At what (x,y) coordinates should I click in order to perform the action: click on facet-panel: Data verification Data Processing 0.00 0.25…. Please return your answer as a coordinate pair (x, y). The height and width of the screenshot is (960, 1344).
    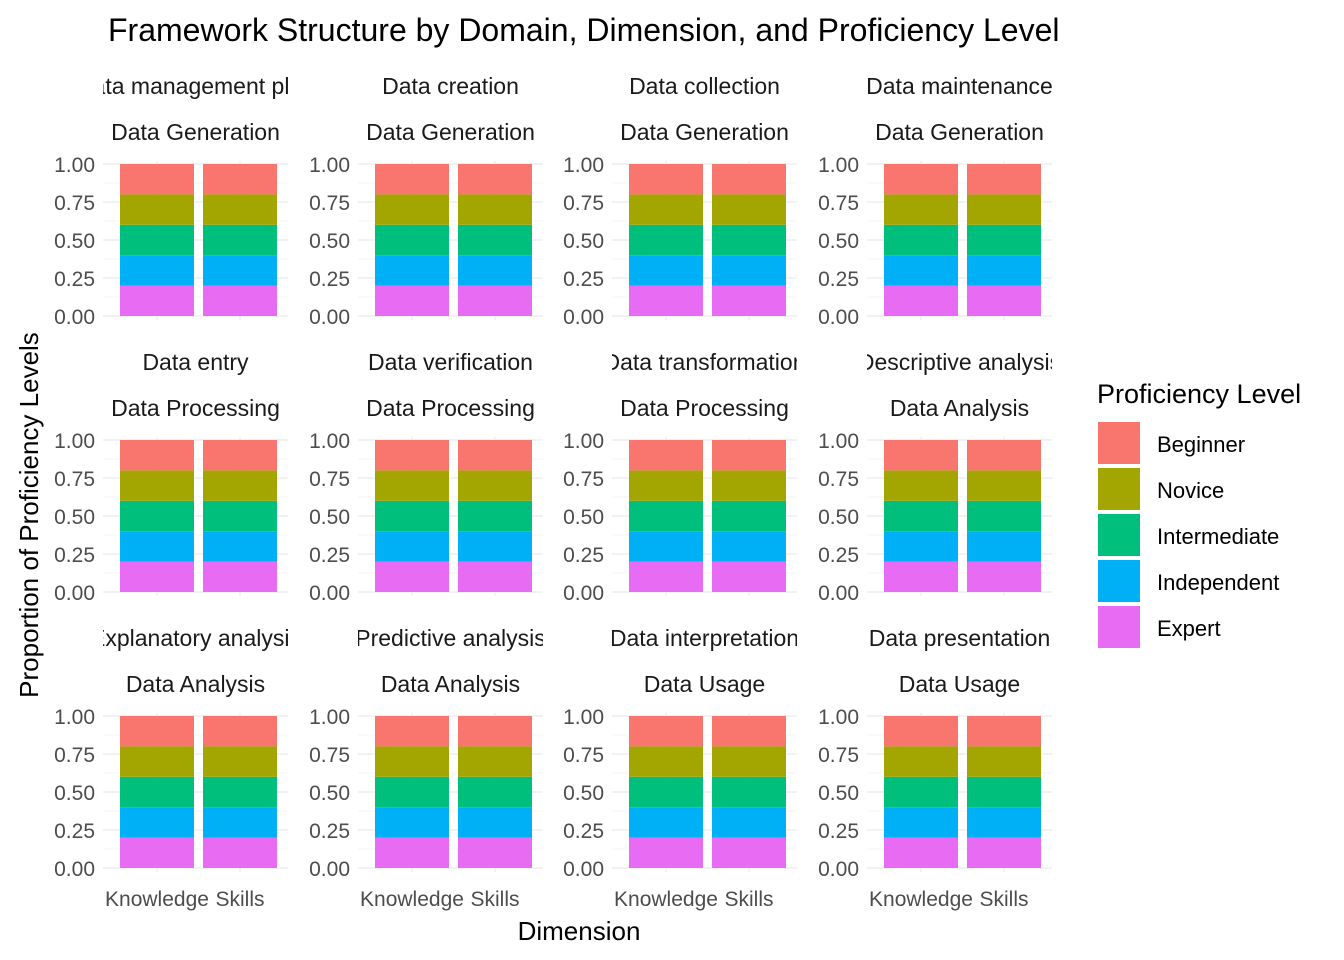
    Looking at the image, I should click on (426, 477).